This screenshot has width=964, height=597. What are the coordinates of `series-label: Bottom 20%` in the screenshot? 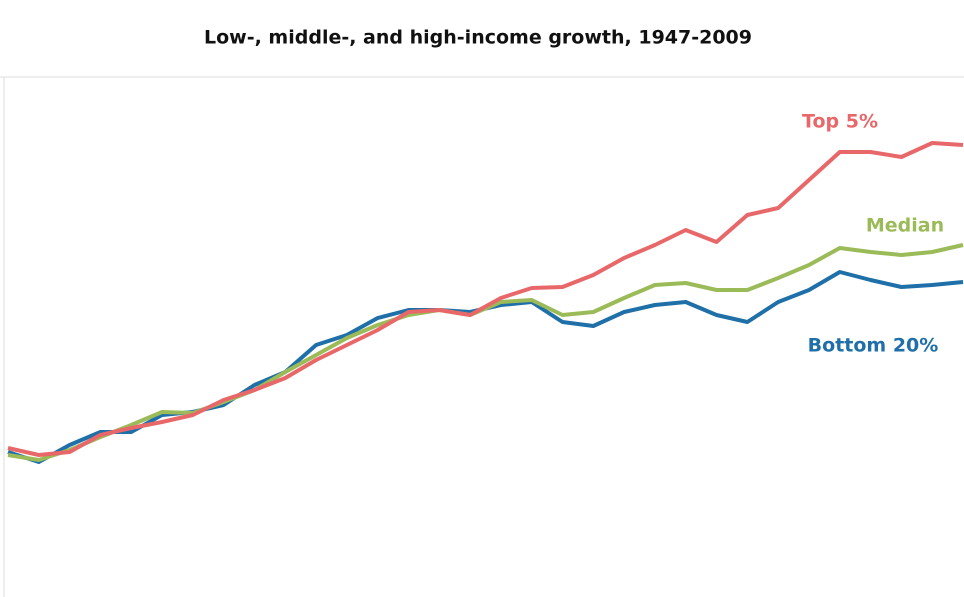 It's located at (873, 346).